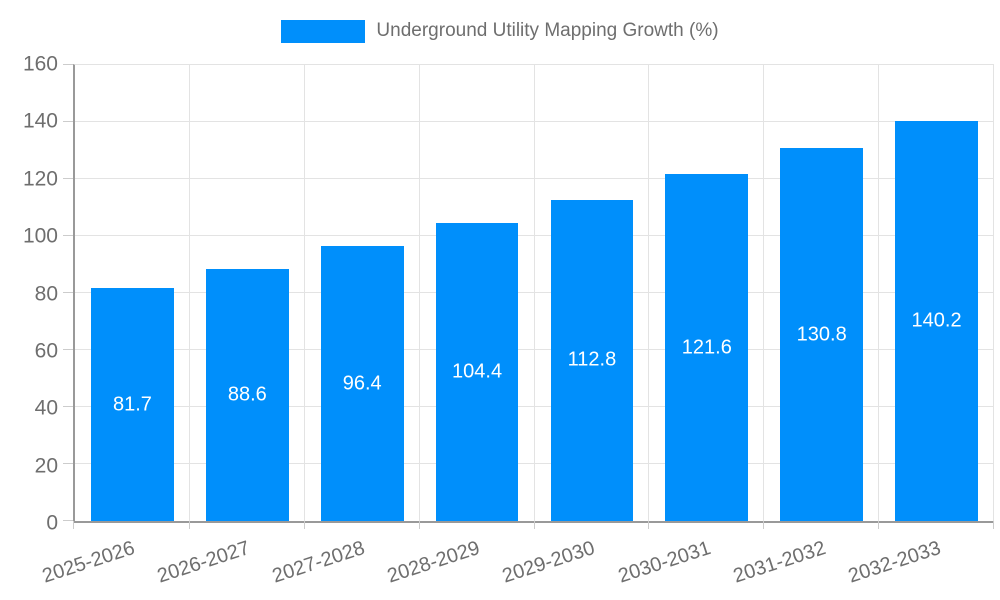 This screenshot has width=1000, height=600. Describe the element at coordinates (894, 562) in the screenshot. I see `x-axis-tick-label: 2032-2033` at that location.